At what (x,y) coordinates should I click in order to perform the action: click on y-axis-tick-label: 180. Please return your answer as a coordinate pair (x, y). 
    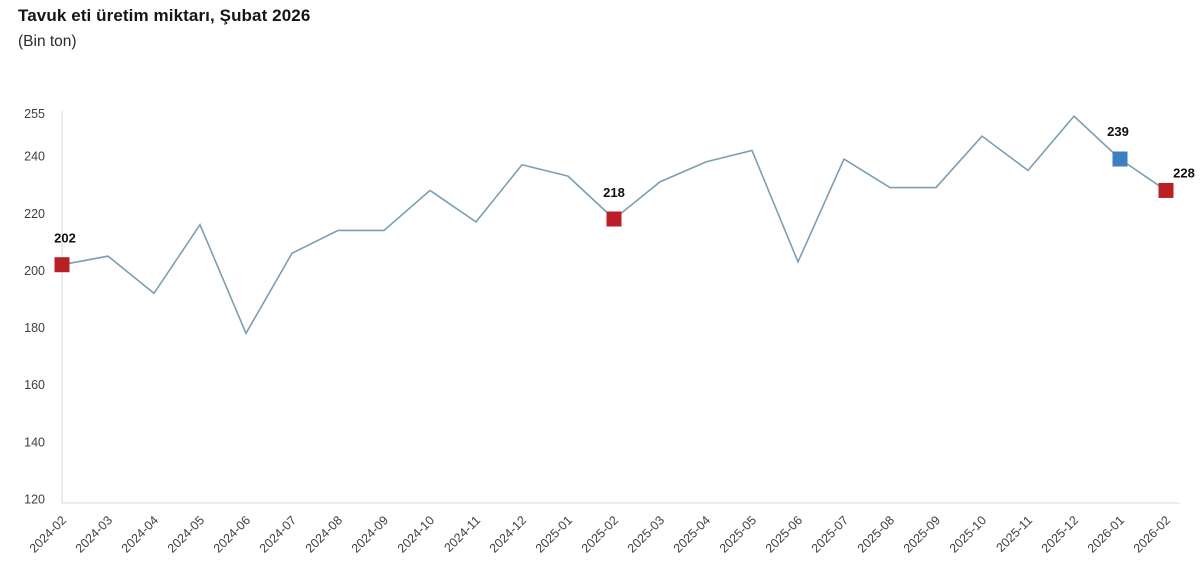
    Looking at the image, I should click on (34, 328).